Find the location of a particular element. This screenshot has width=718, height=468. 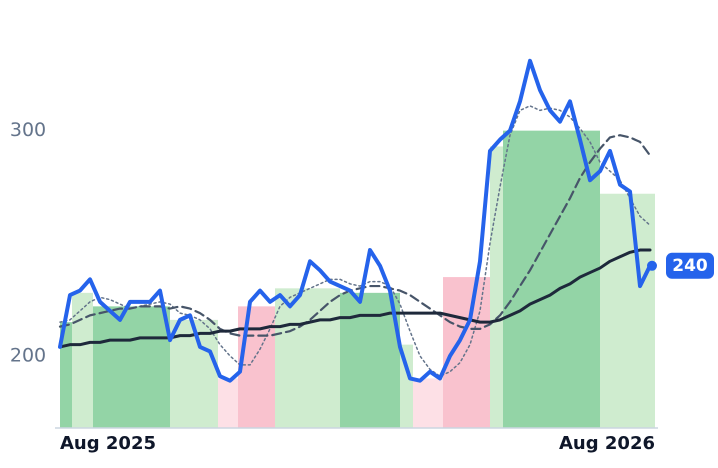

last-value-label: 240 is located at coordinates (690, 266).